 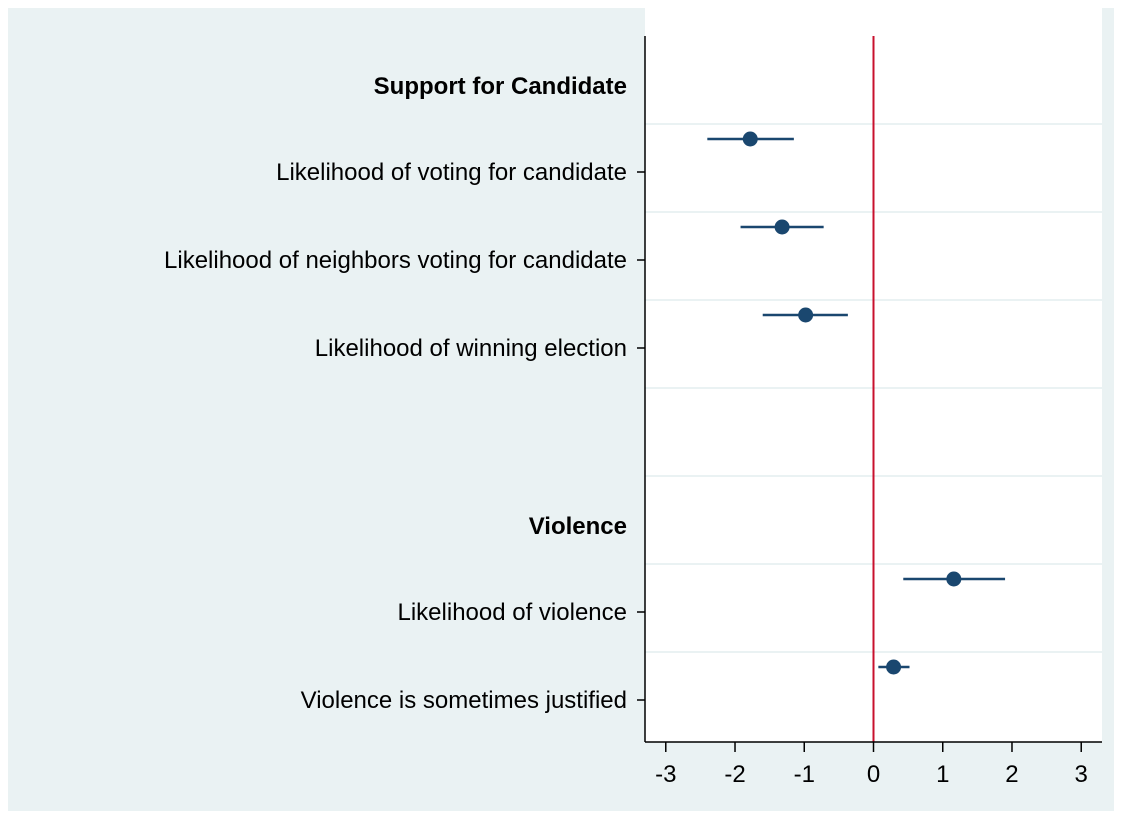 What do you see at coordinates (804, 774) in the screenshot?
I see `x-tick-label: -1` at bounding box center [804, 774].